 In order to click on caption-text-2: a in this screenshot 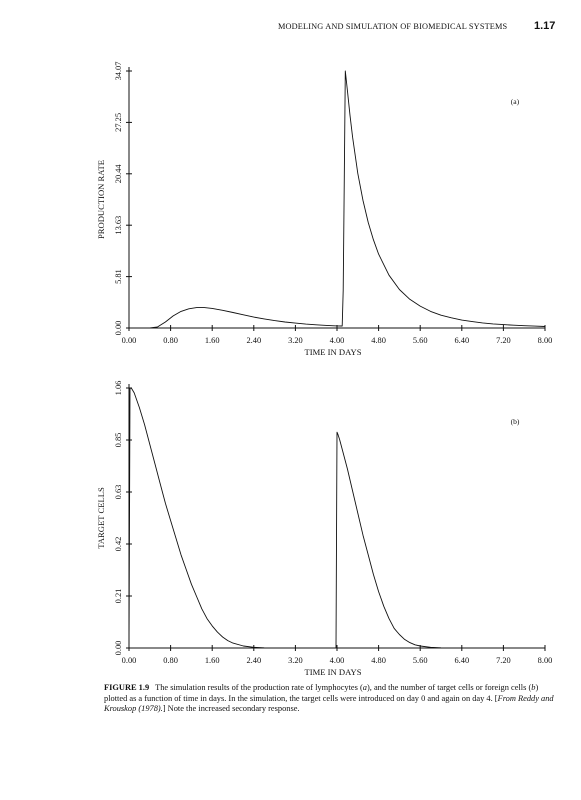, I will do `click(364, 687)`.